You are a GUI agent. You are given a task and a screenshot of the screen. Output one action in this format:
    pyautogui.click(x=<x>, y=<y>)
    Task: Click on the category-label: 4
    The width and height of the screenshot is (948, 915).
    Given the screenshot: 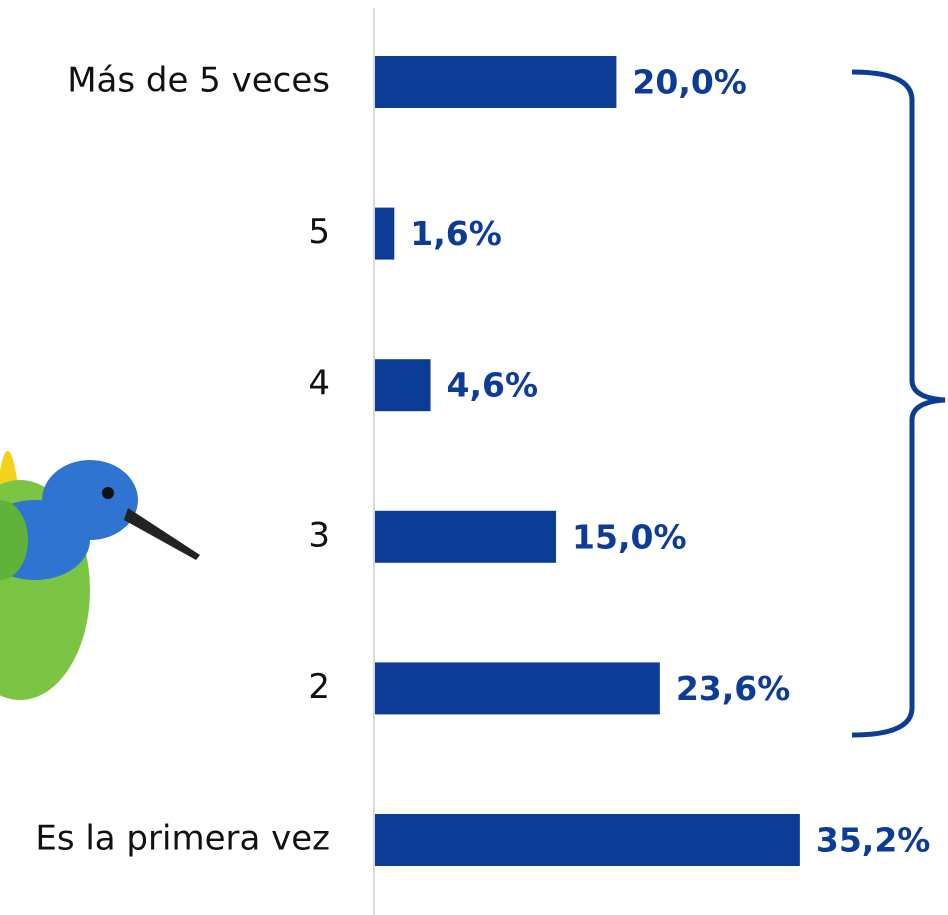 What is the action you would take?
    pyautogui.click(x=319, y=384)
    